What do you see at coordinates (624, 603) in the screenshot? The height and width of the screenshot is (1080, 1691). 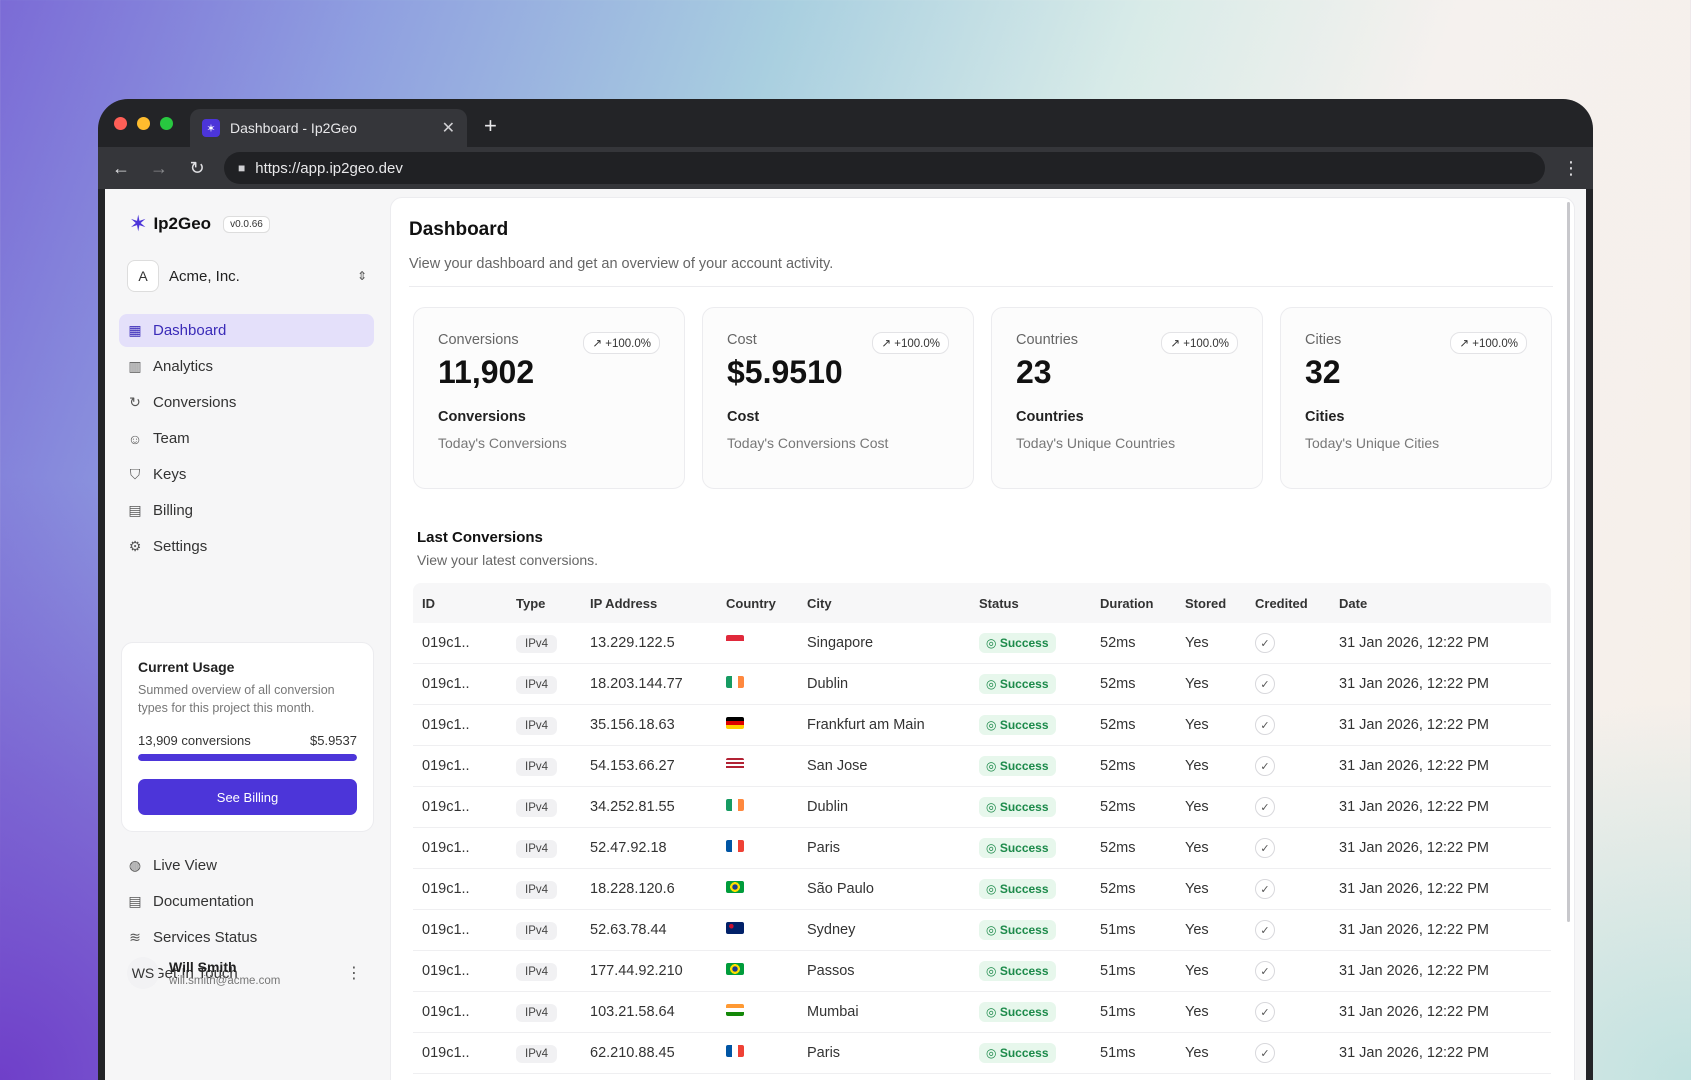 I see `column-header-ip-address: IP Address` at bounding box center [624, 603].